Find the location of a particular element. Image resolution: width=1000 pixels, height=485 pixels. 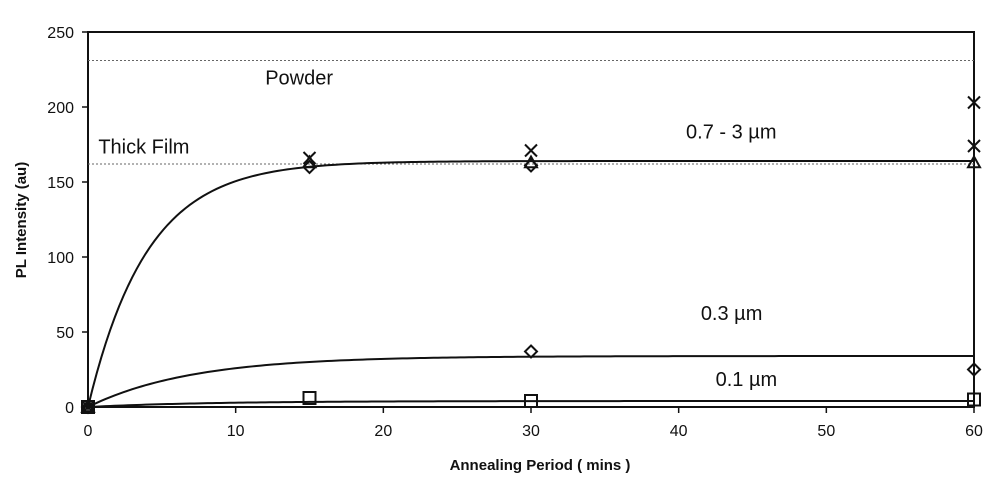

annotation-label: Thick Film is located at coordinates (143, 148).